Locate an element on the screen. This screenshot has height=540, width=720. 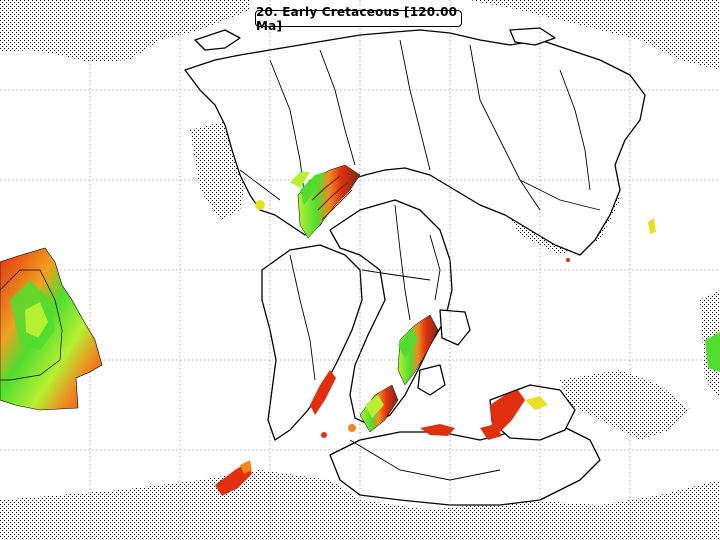
madagascar is located at coordinates (431, 380).